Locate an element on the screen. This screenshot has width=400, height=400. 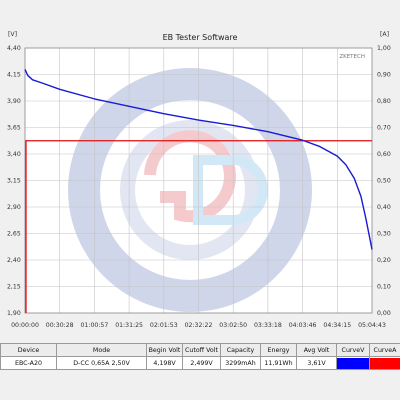
x-tick-label: 04:03:46 is located at coordinates (303, 325).